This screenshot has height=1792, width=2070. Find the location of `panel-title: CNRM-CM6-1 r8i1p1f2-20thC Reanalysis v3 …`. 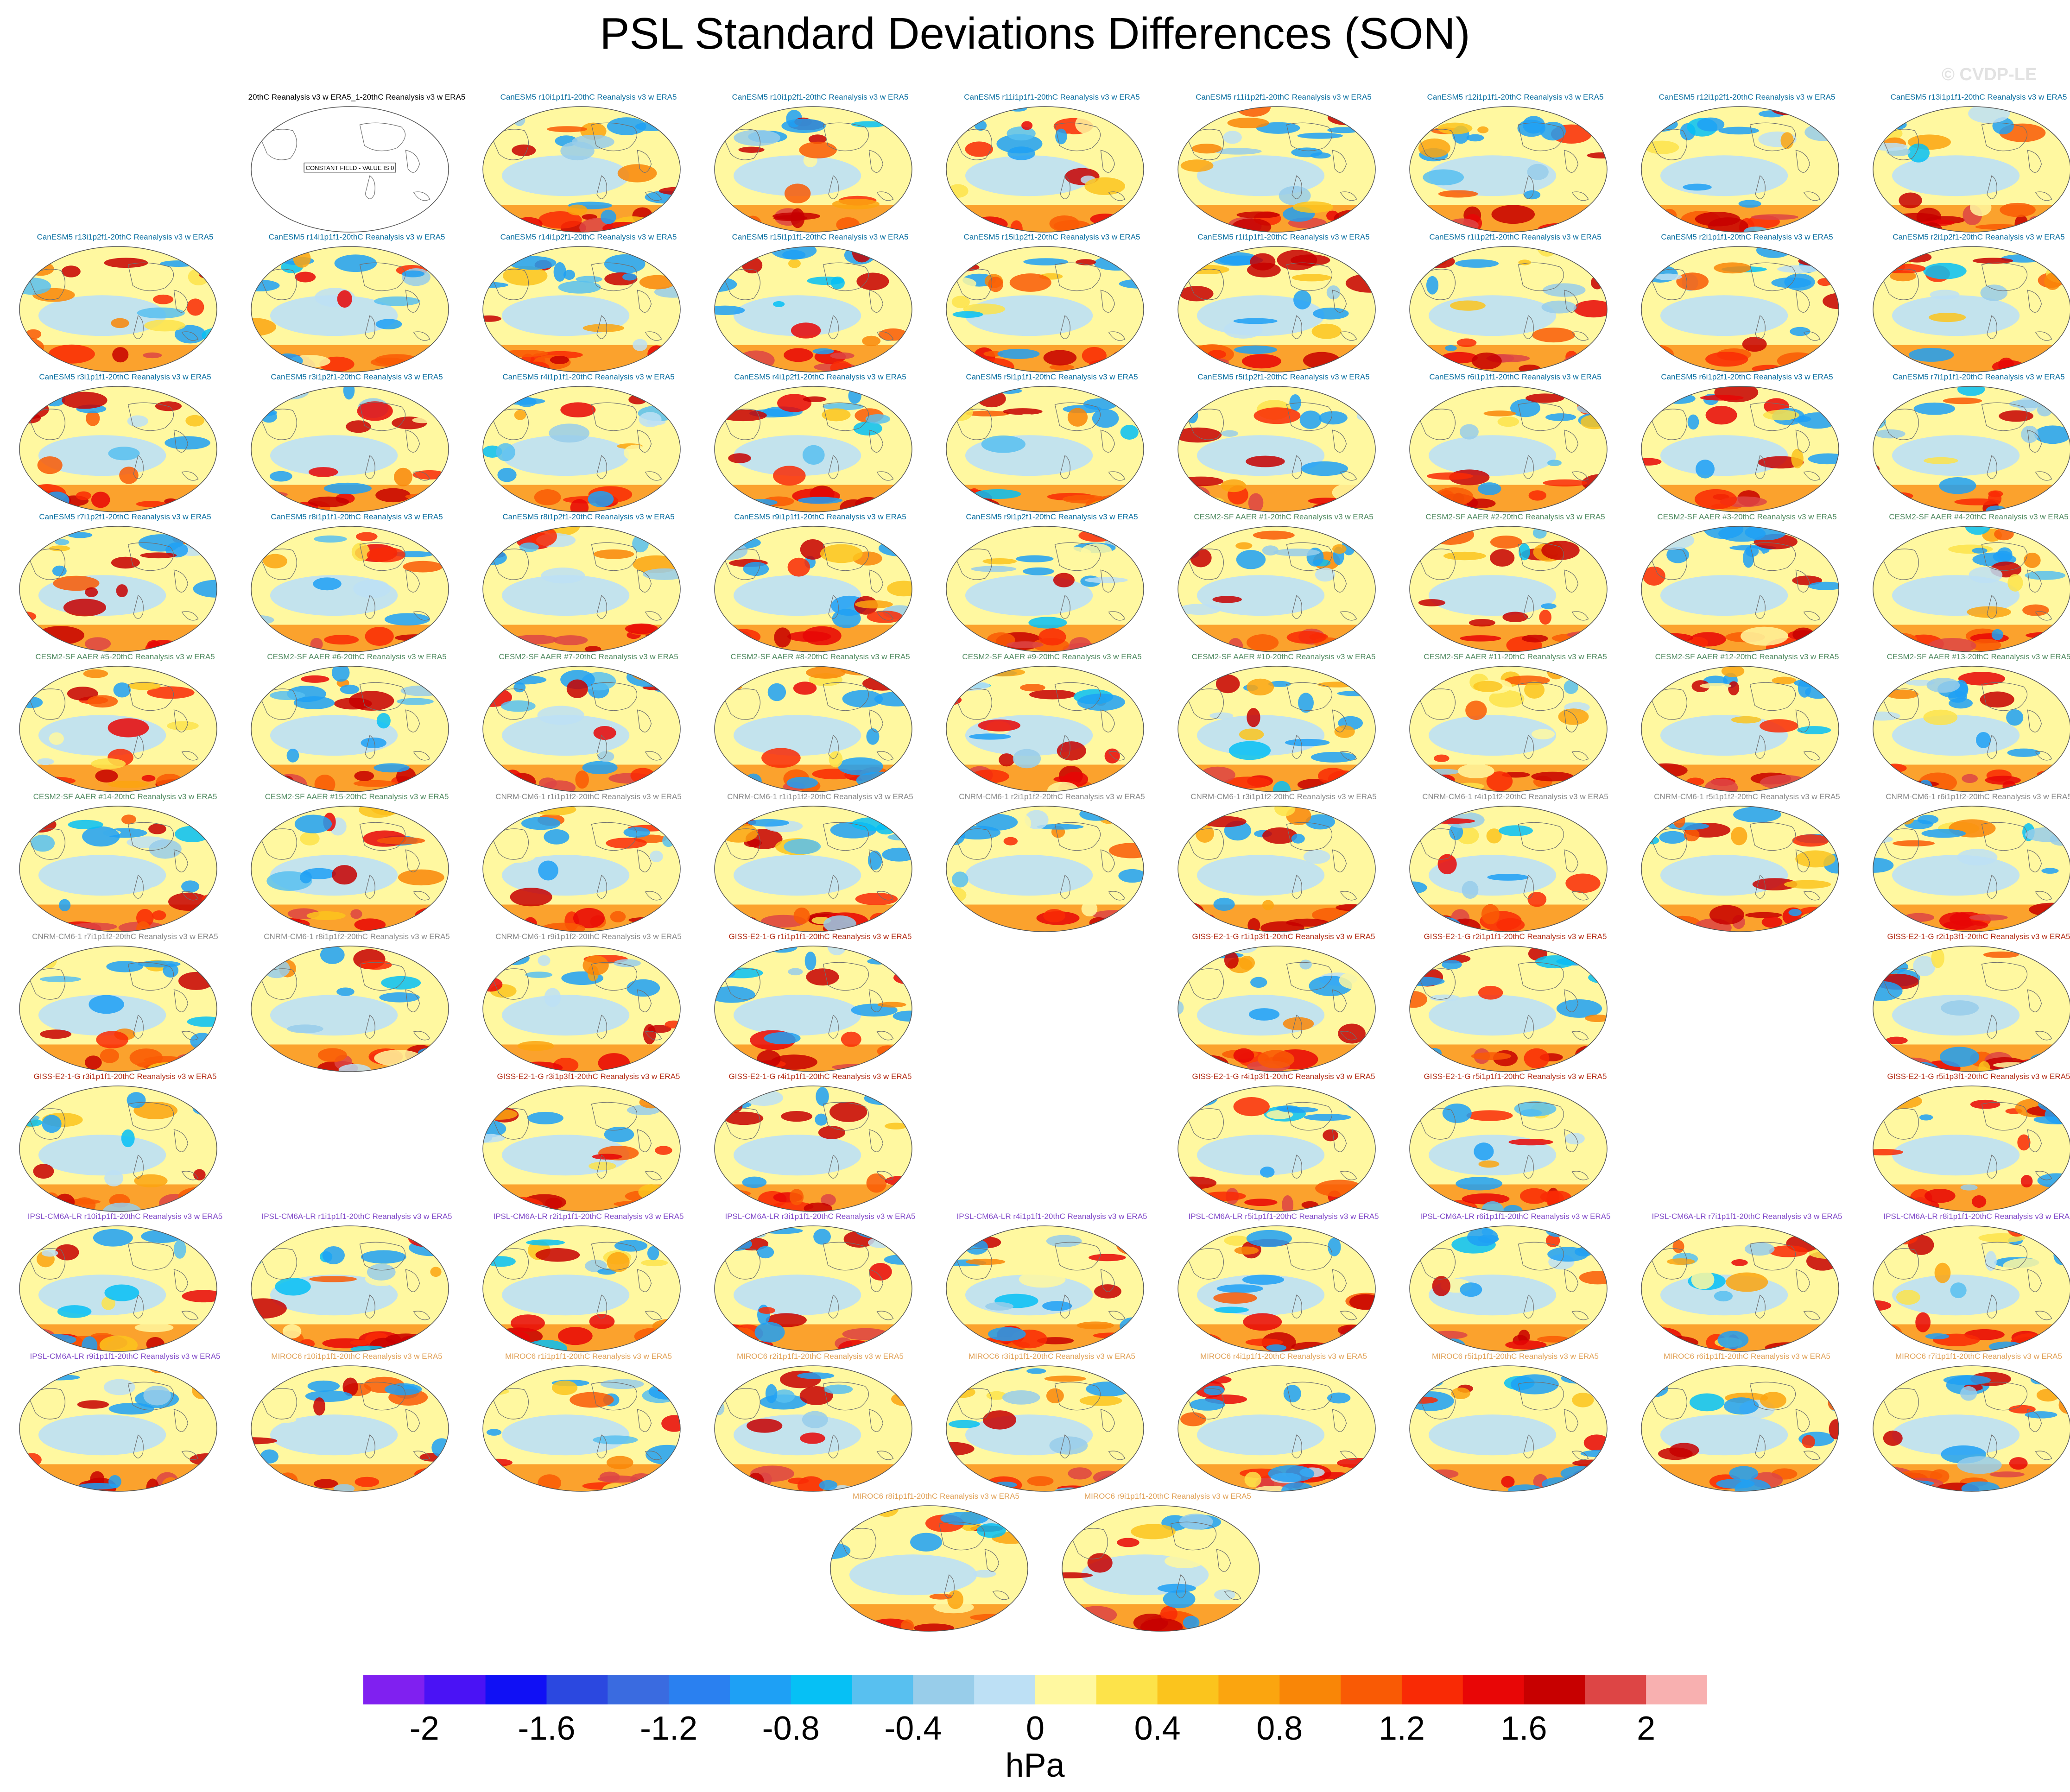

panel-title: CNRM-CM6-1 r8i1p1f2-20thC Reanalysis v3 … is located at coordinates (357, 936).